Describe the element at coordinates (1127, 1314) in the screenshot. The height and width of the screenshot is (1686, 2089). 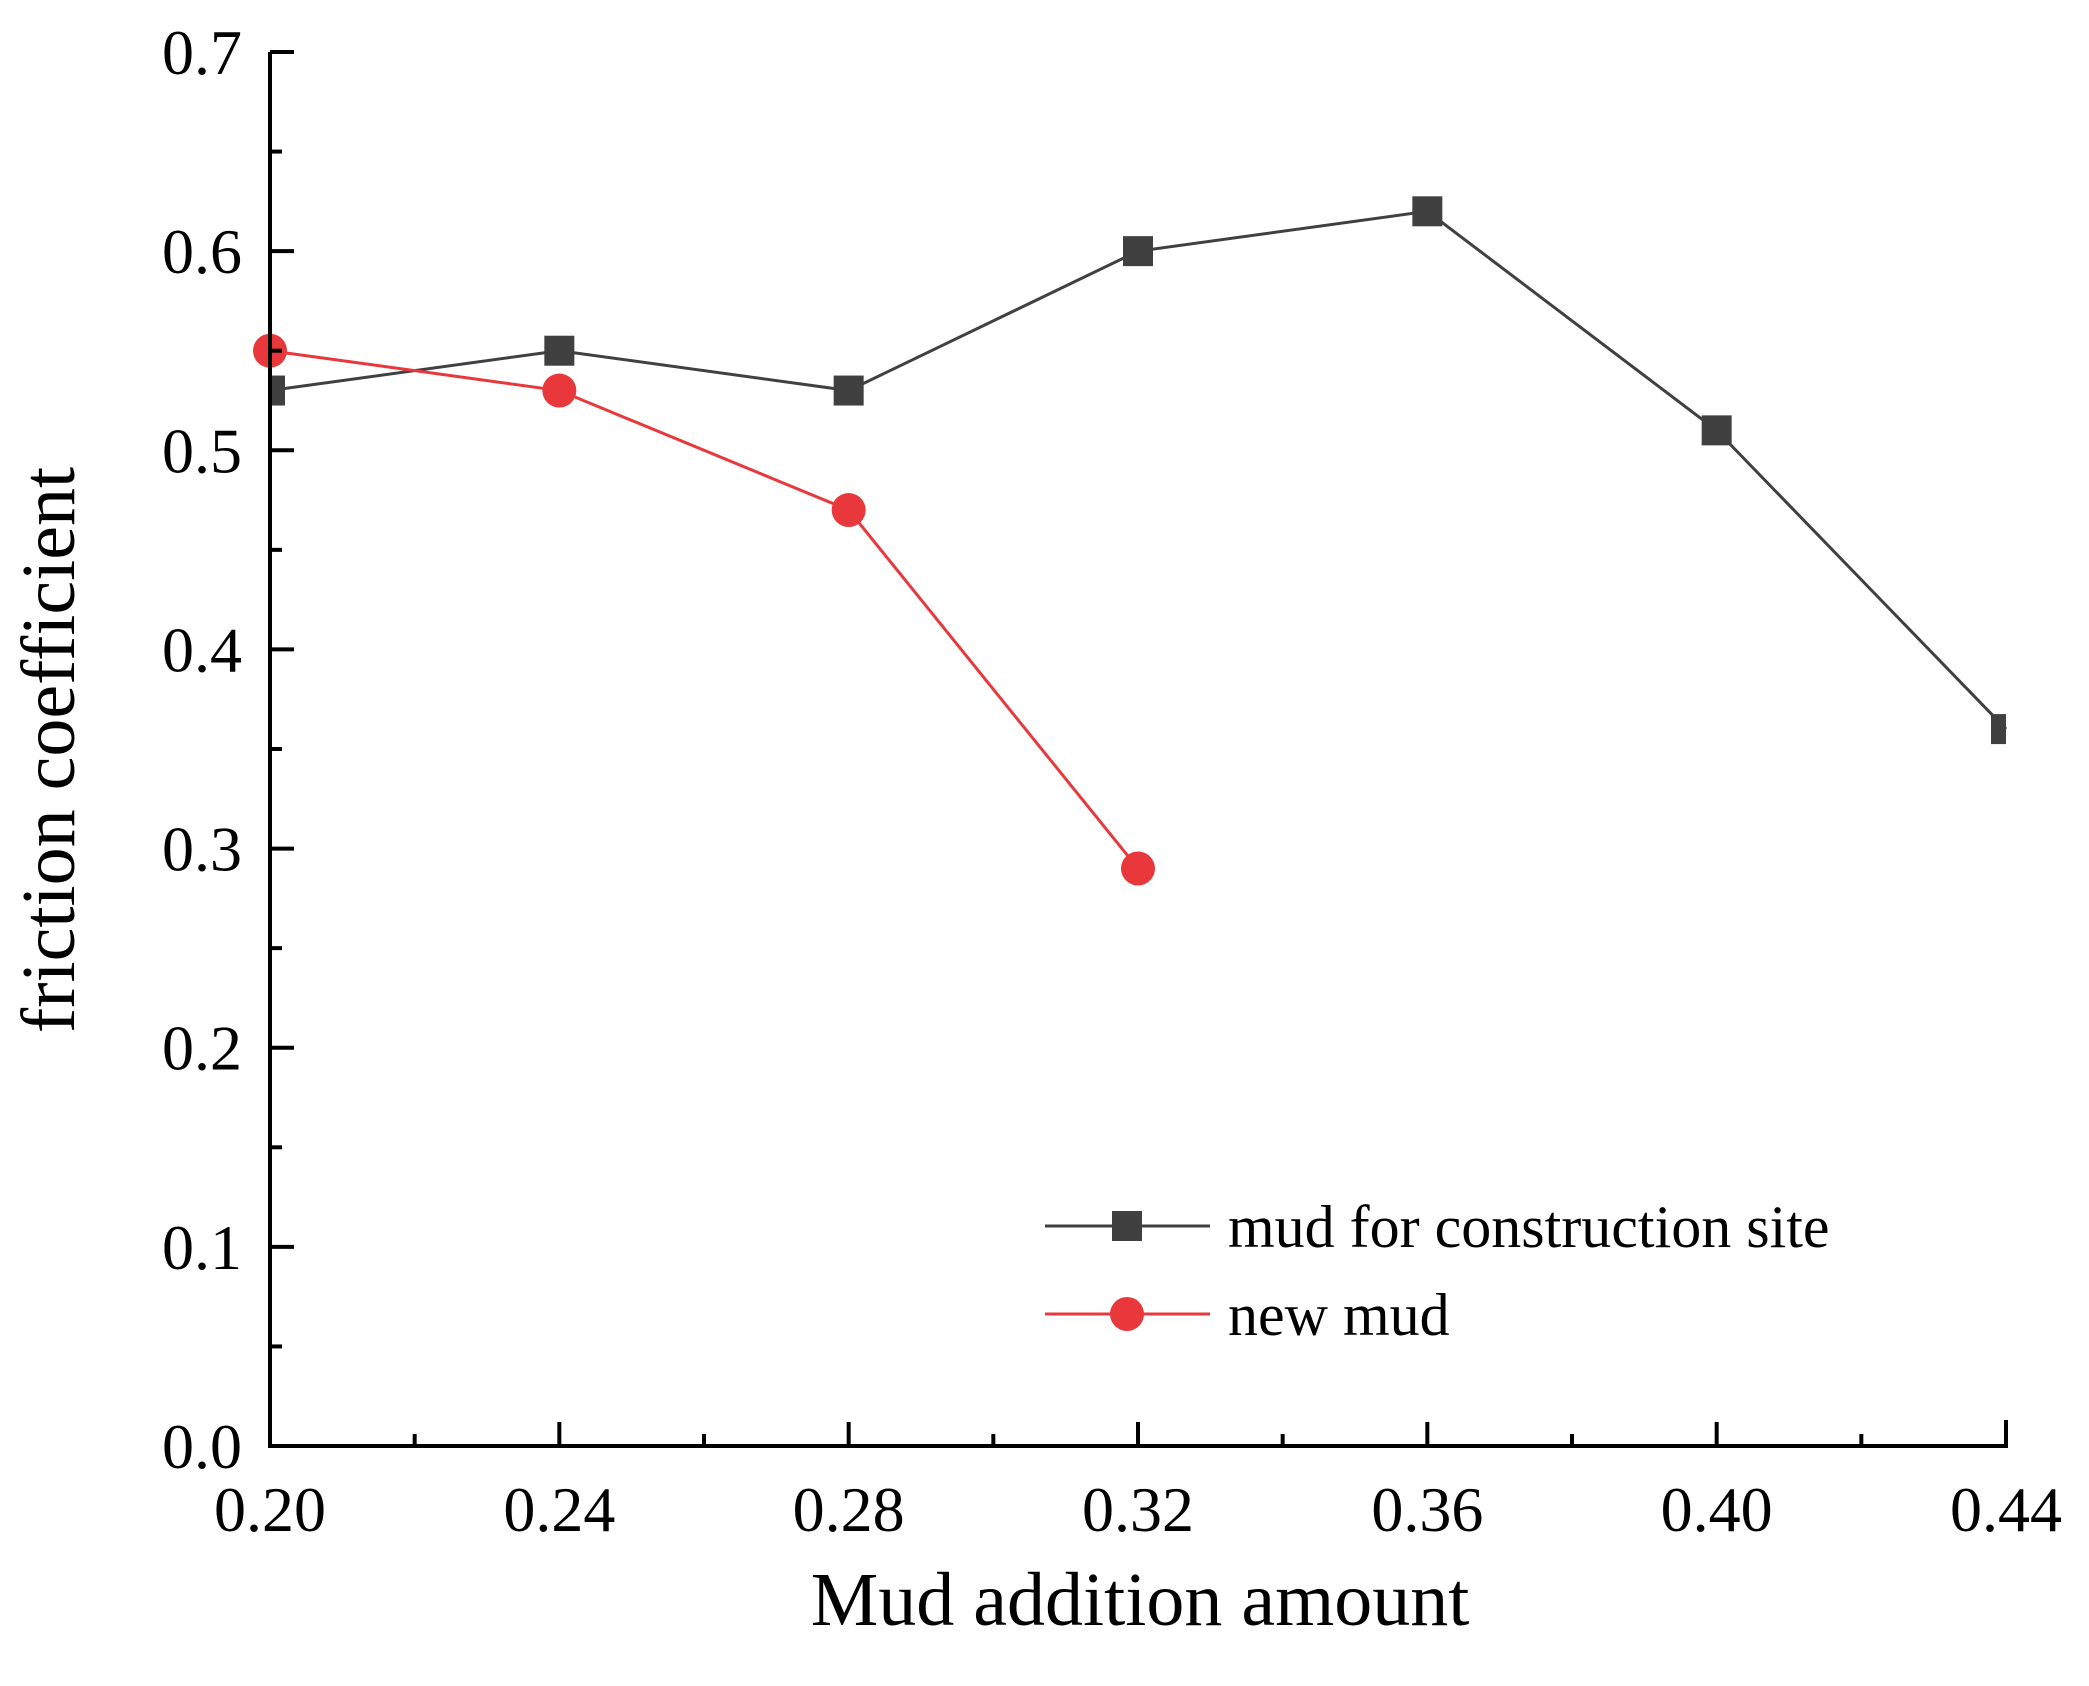
I see `legend-marker-circle` at that location.